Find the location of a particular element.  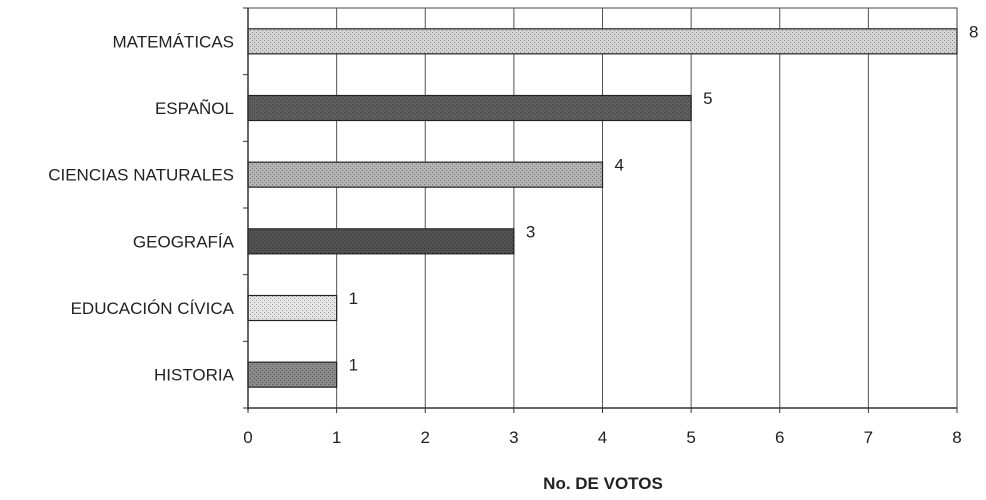

category-label: EDUCACIÓN CÍVICA is located at coordinates (153, 308).